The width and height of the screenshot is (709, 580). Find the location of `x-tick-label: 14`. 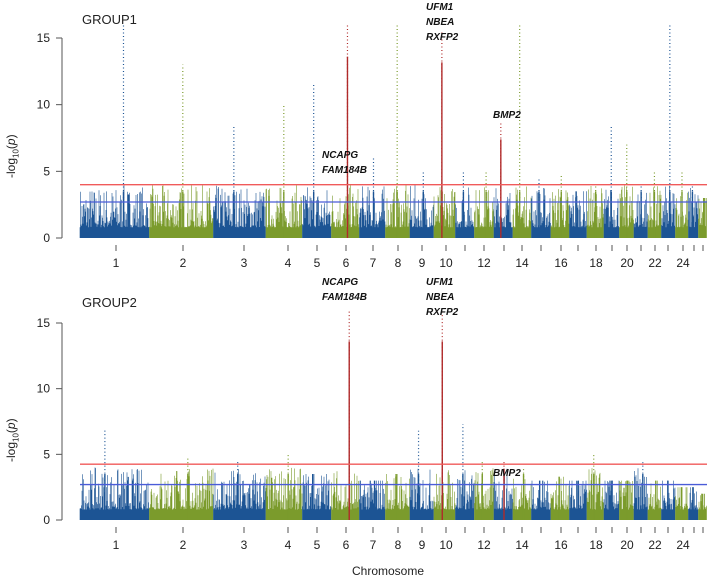

x-tick-label: 14 is located at coordinates (522, 263).